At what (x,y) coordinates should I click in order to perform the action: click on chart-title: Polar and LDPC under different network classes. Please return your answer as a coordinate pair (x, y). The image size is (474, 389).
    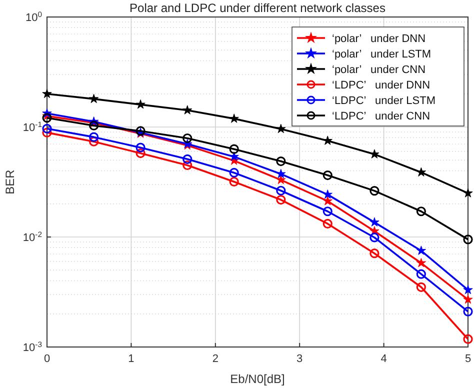
    Looking at the image, I should click on (258, 8).